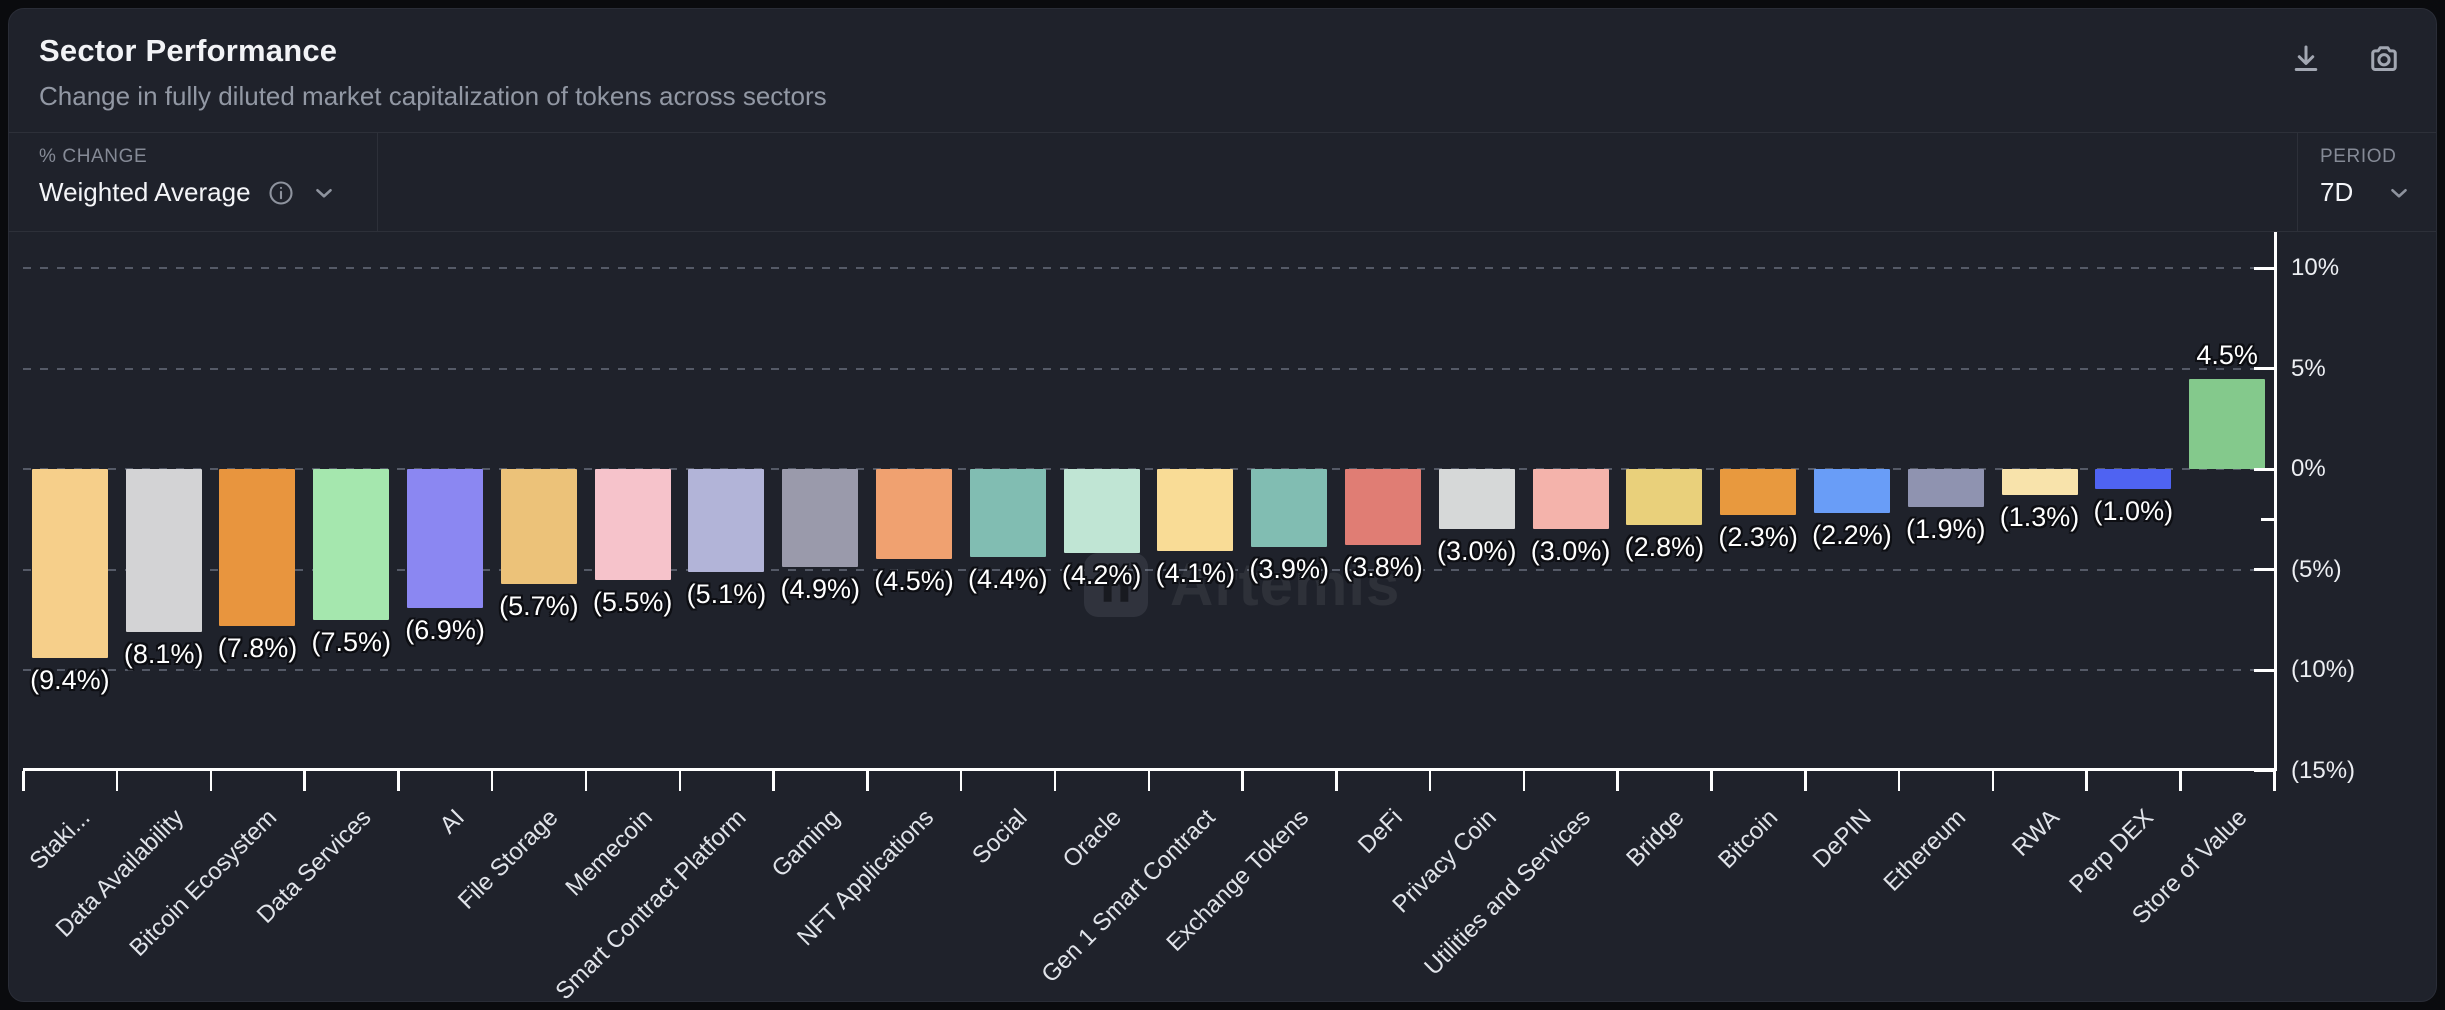 Image resolution: width=2445 pixels, height=1010 pixels. What do you see at coordinates (2275, 501) in the screenshot?
I see `y-axis-line` at bounding box center [2275, 501].